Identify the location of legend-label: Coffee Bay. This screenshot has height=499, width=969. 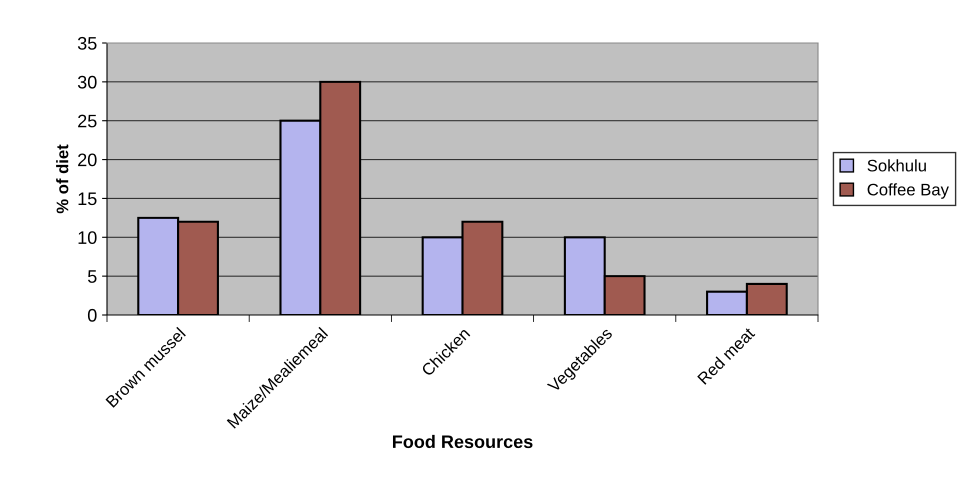
(908, 191).